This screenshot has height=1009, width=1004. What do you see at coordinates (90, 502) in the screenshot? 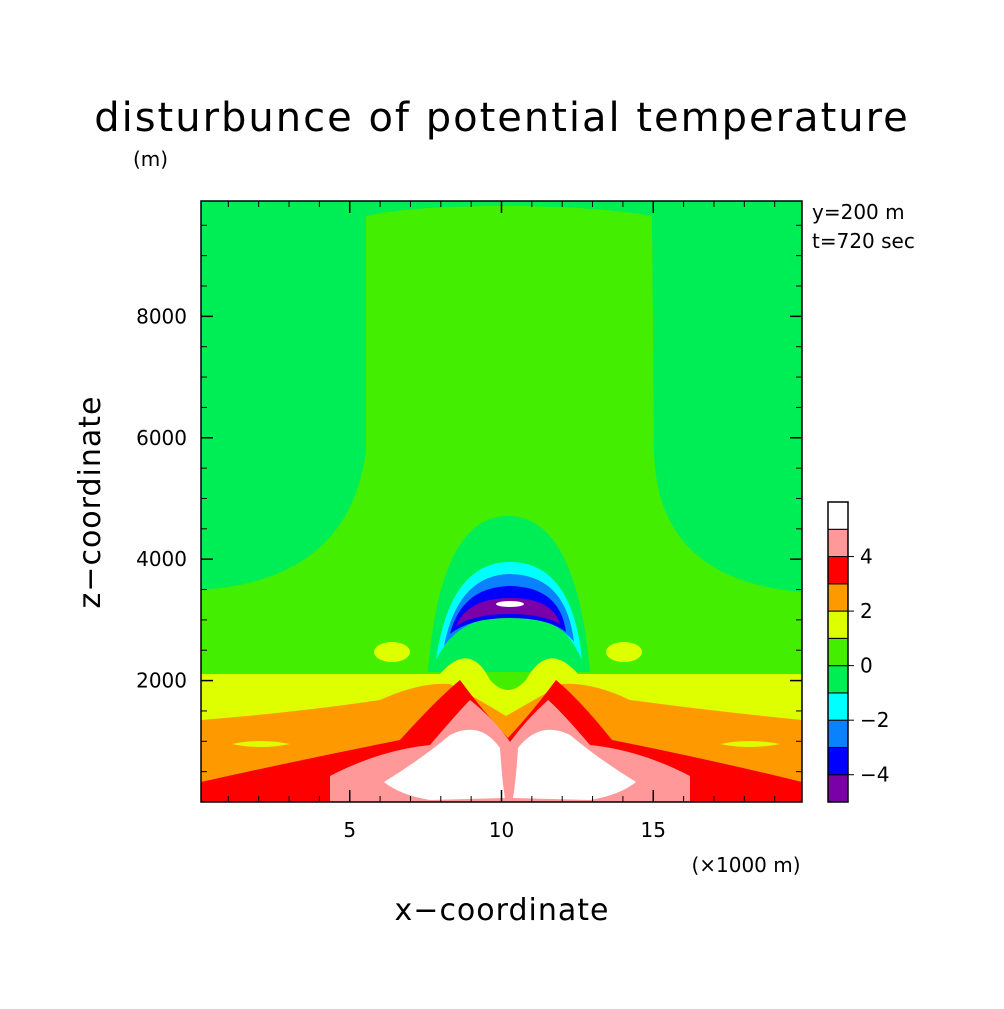
I see `y-axis-label: z−coordinate` at bounding box center [90, 502].